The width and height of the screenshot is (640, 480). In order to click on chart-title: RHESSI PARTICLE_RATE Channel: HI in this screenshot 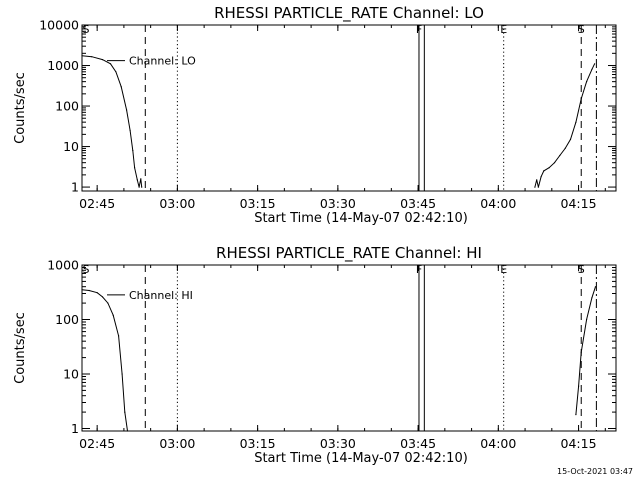, I will do `click(349, 253)`.